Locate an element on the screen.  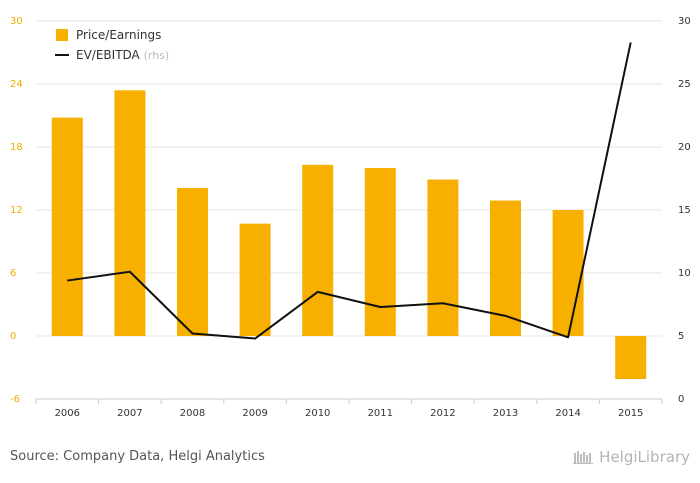
y-left-tick-label: 12 is located at coordinates (16, 210).